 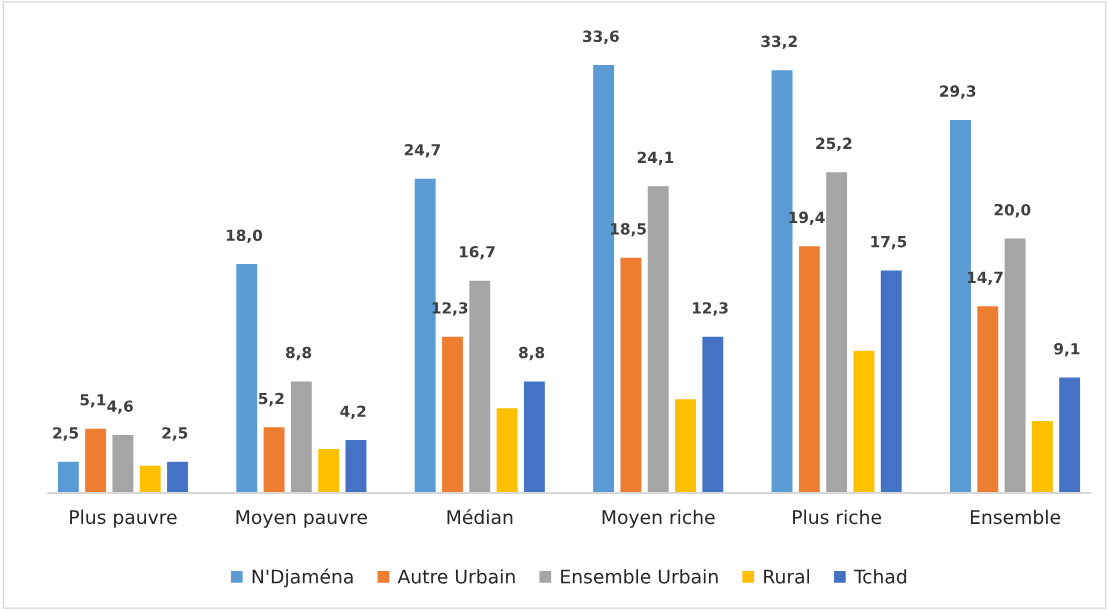 I want to click on legend-label: Tchad, so click(x=880, y=576).